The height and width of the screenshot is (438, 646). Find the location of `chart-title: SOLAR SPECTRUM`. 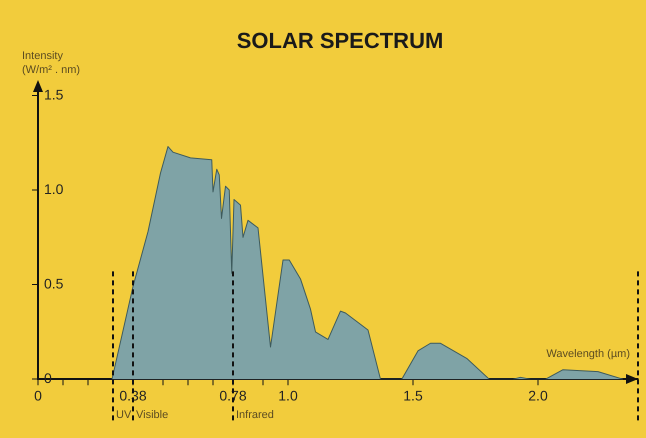

chart-title: SOLAR SPECTRUM is located at coordinates (340, 41).